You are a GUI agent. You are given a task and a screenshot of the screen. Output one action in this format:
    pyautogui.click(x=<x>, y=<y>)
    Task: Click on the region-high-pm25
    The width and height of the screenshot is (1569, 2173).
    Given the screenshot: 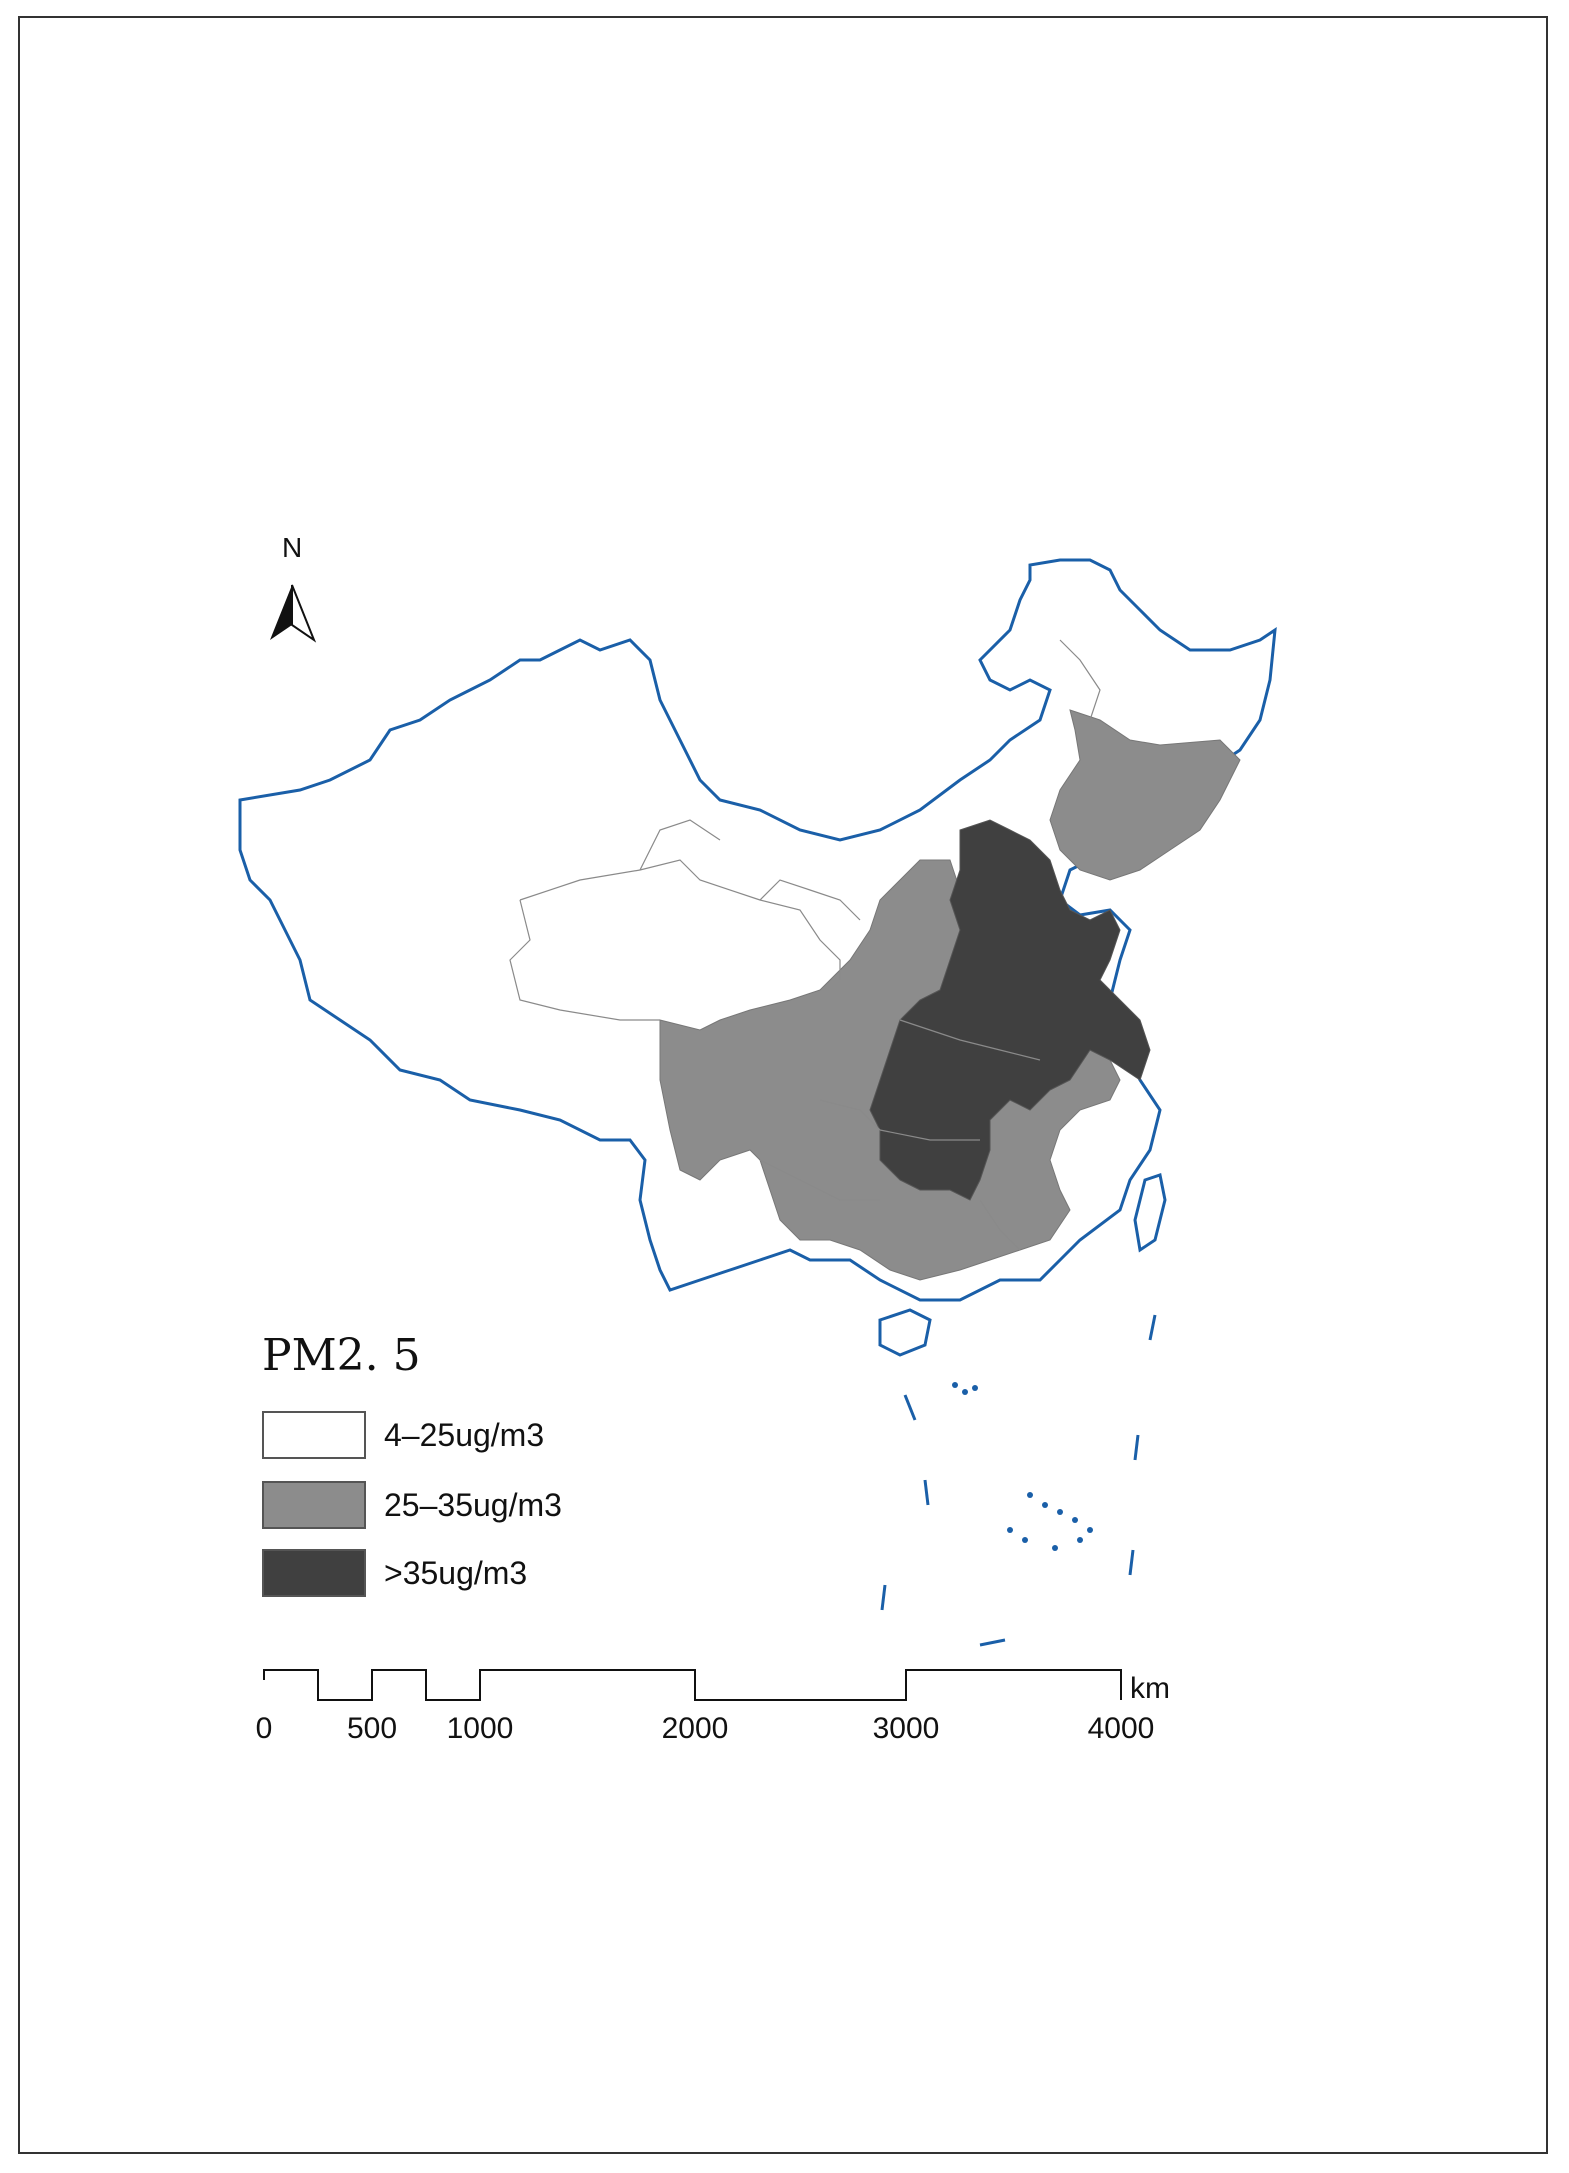 What is the action you would take?
    pyautogui.click(x=1010, y=1010)
    